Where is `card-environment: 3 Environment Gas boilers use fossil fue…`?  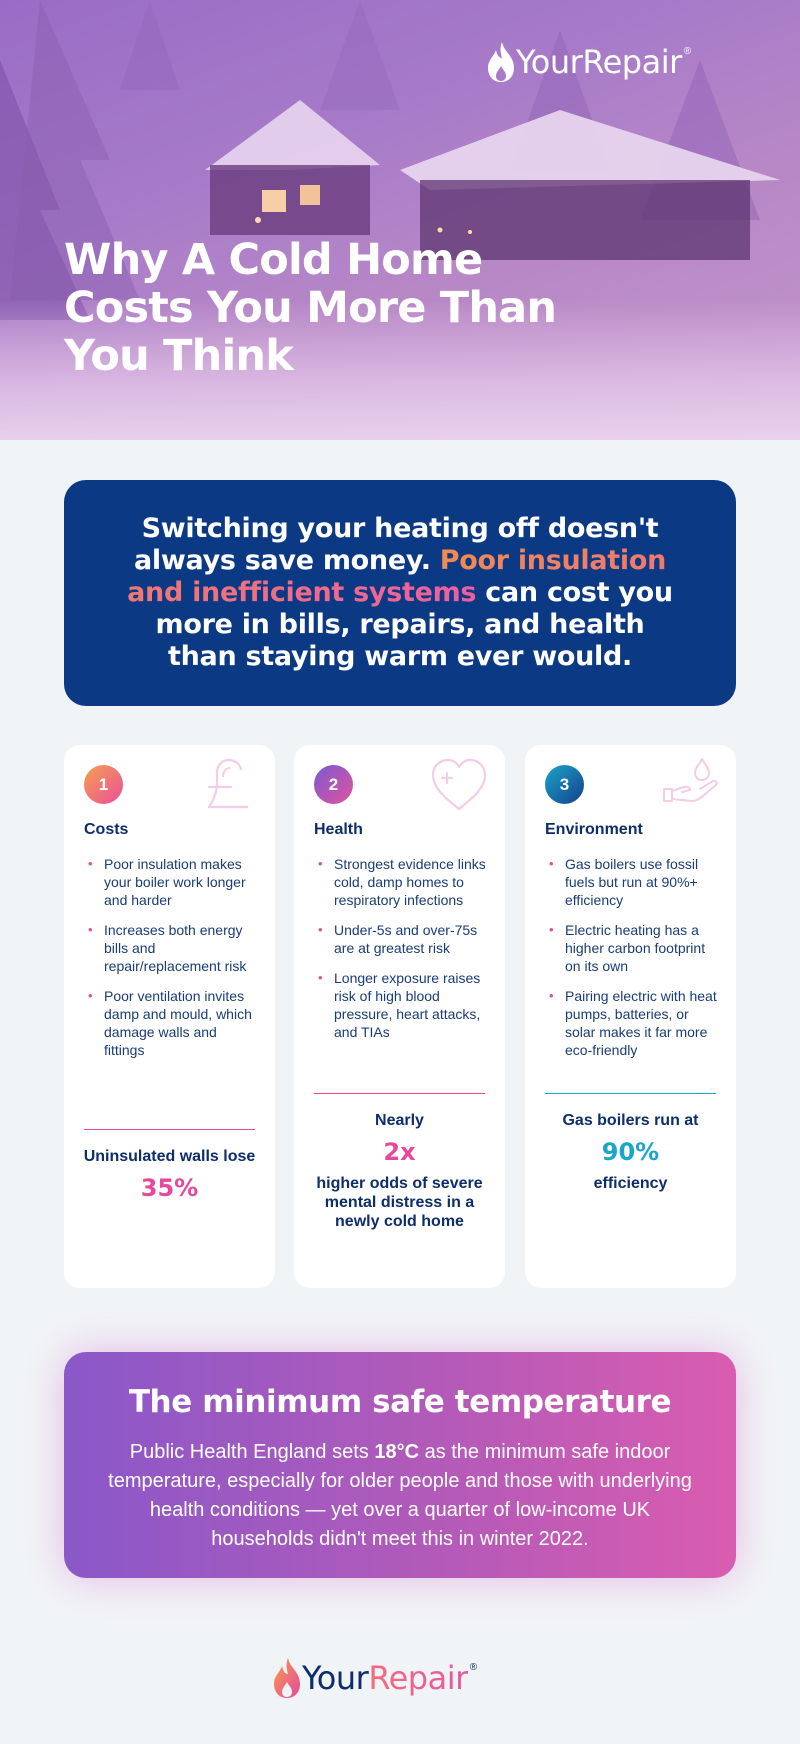
card-environment: 3 Environment Gas boilers use fossil fue… is located at coordinates (630, 1016).